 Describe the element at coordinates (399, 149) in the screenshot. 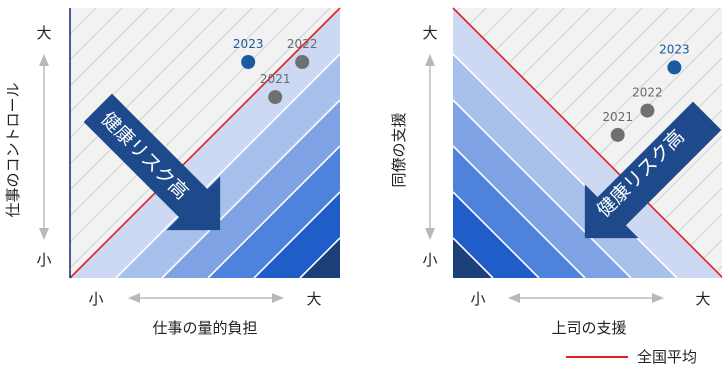

I see `right-y-axis-title: 同僚の支援` at that location.